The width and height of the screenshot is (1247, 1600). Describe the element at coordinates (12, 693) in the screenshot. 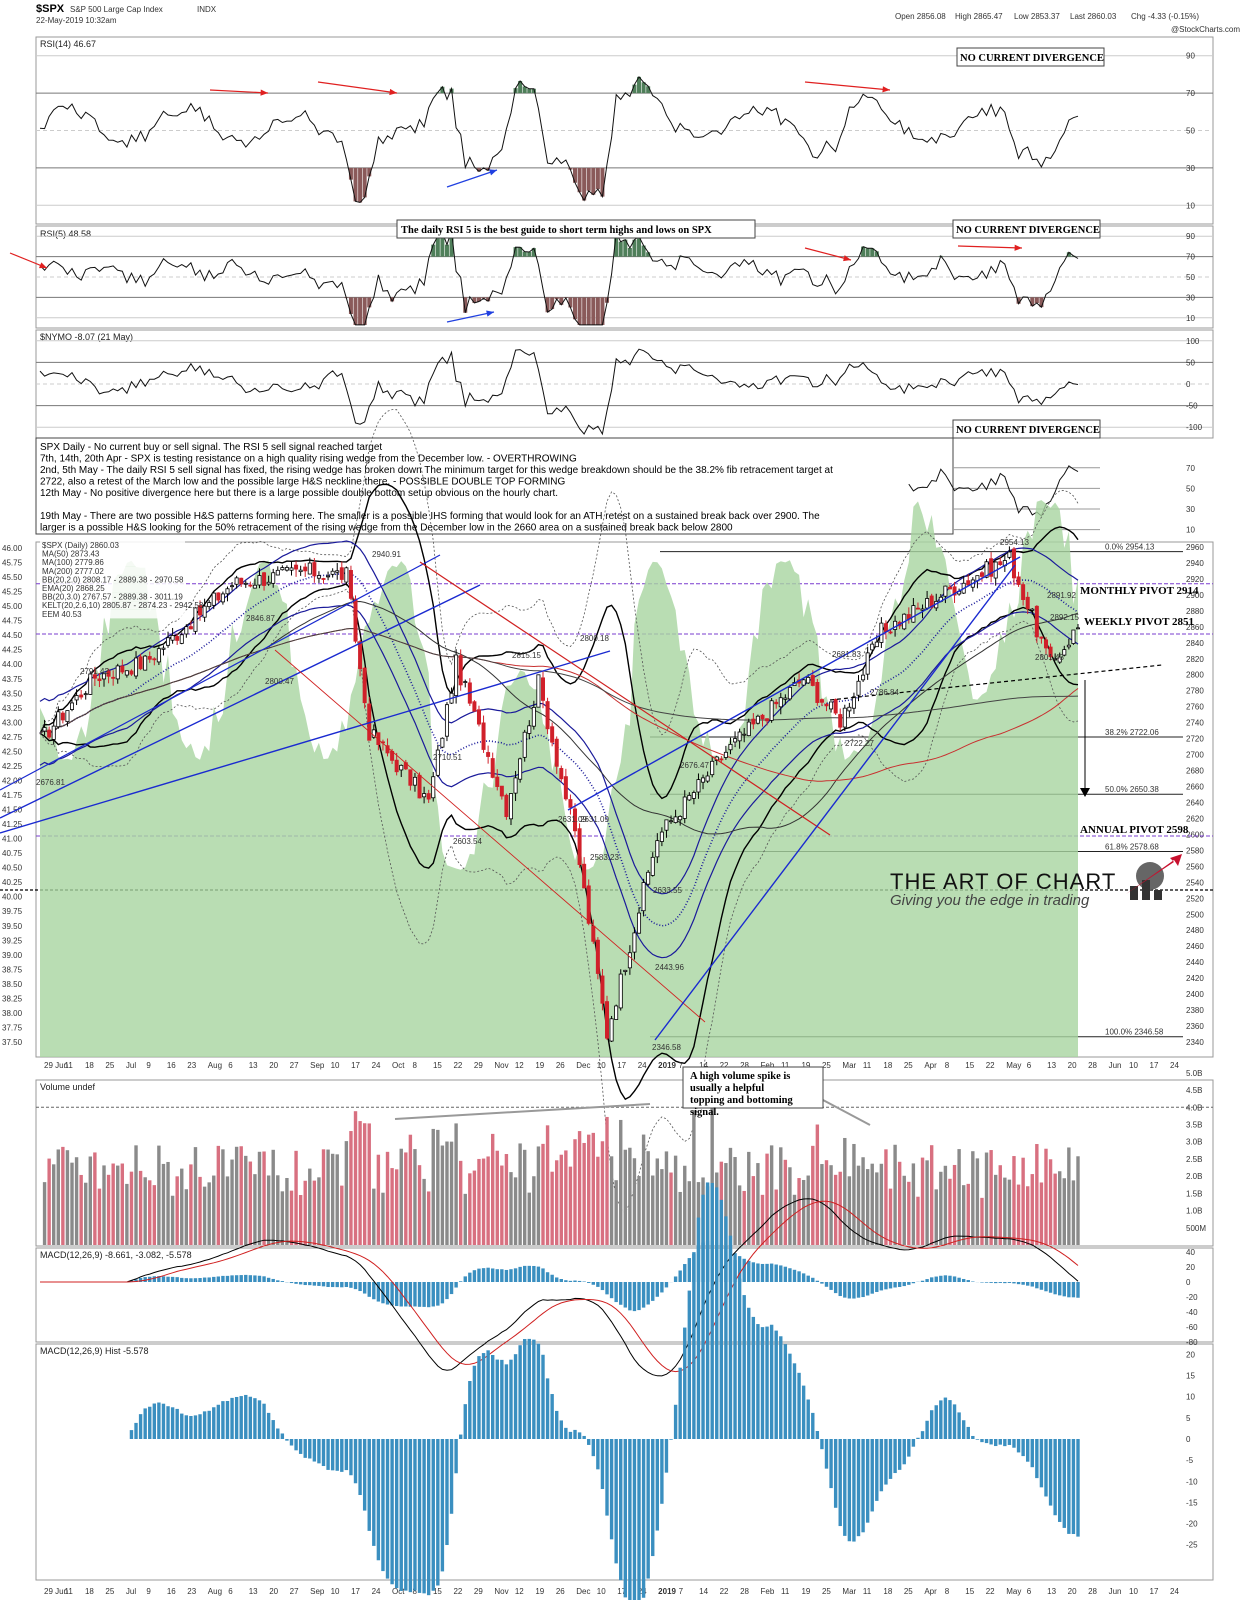

I see `eem-tick-label: 43.50` at that location.